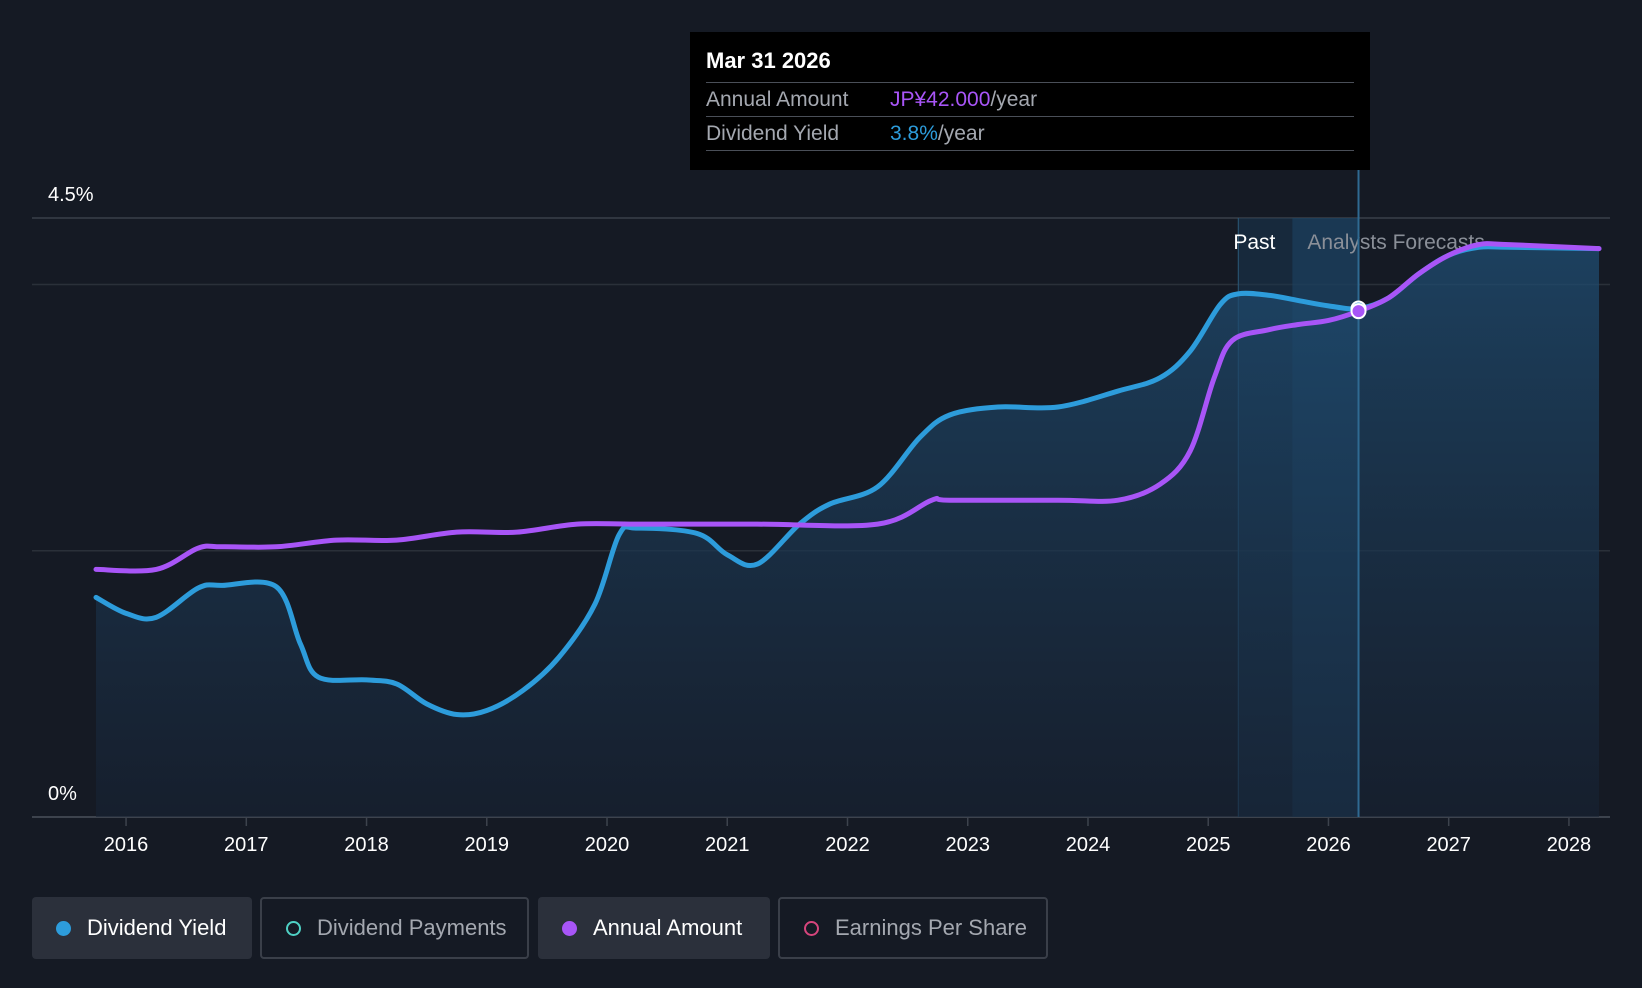  I want to click on analysts-forecasts-label: Analysts Forecasts, so click(1395, 242).